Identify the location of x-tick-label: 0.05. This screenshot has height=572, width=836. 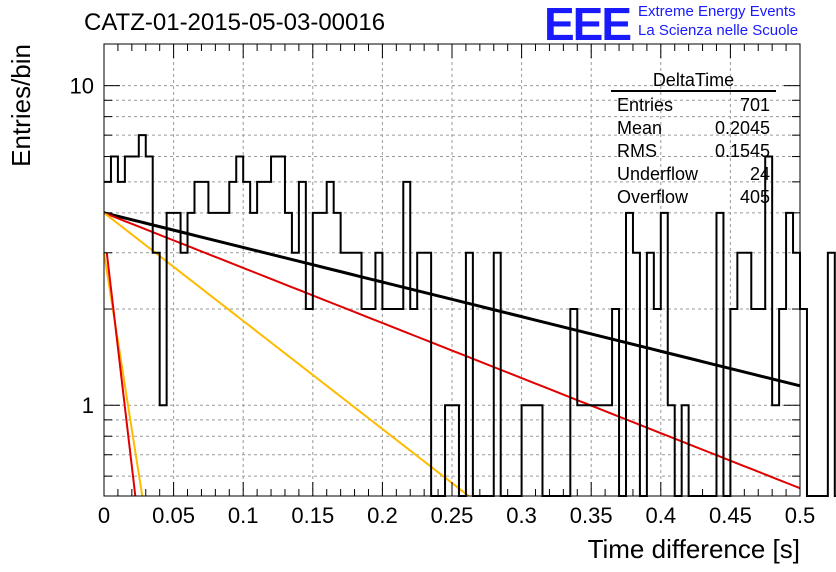
(173, 515).